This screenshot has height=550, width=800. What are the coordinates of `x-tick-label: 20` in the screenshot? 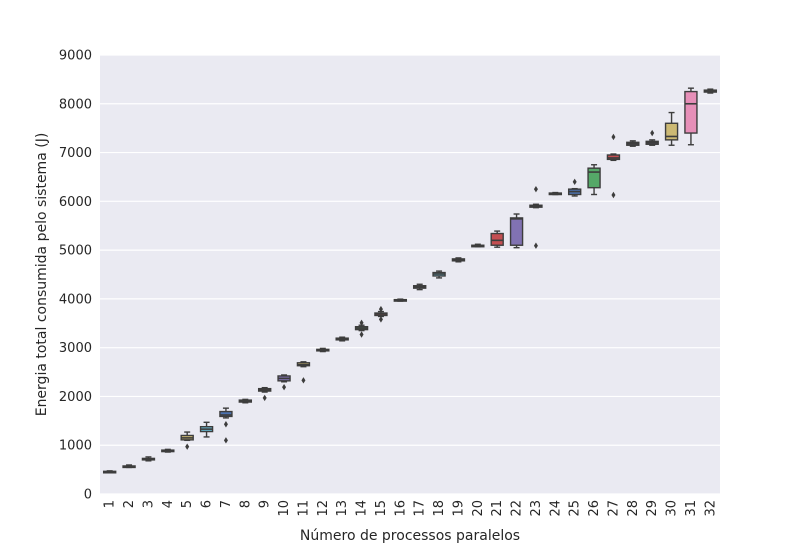 It's located at (478, 508).